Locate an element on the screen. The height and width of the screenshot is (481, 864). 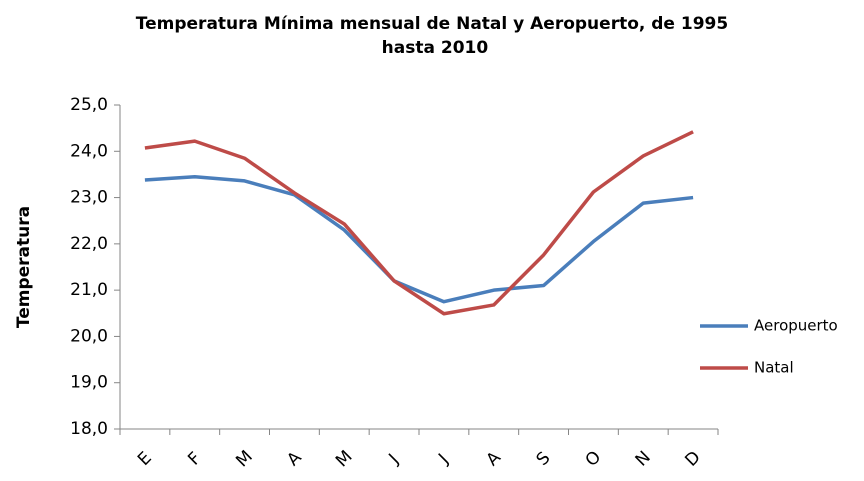
y-tick-label: 21,0 is located at coordinates (89, 290).